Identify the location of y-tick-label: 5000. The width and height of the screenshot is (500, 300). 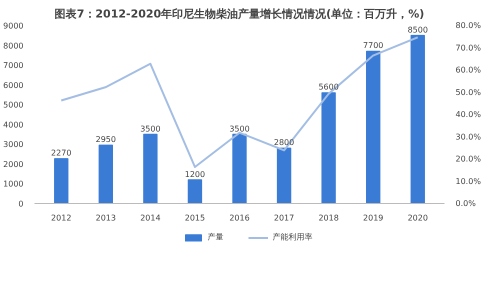
(13, 105).